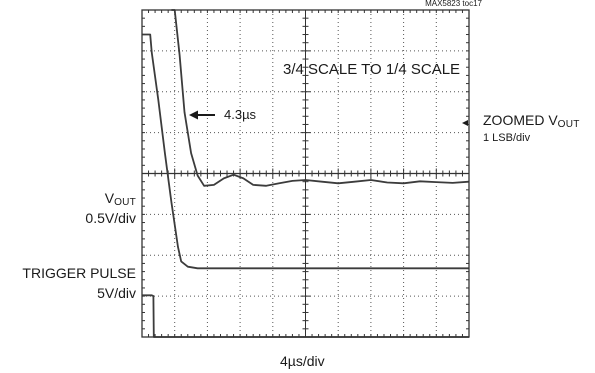 The width and height of the screenshot is (595, 373). What do you see at coordinates (531, 121) in the screenshot?
I see `channel-zoomed-vout-name: ZOOMED VOUT` at bounding box center [531, 121].